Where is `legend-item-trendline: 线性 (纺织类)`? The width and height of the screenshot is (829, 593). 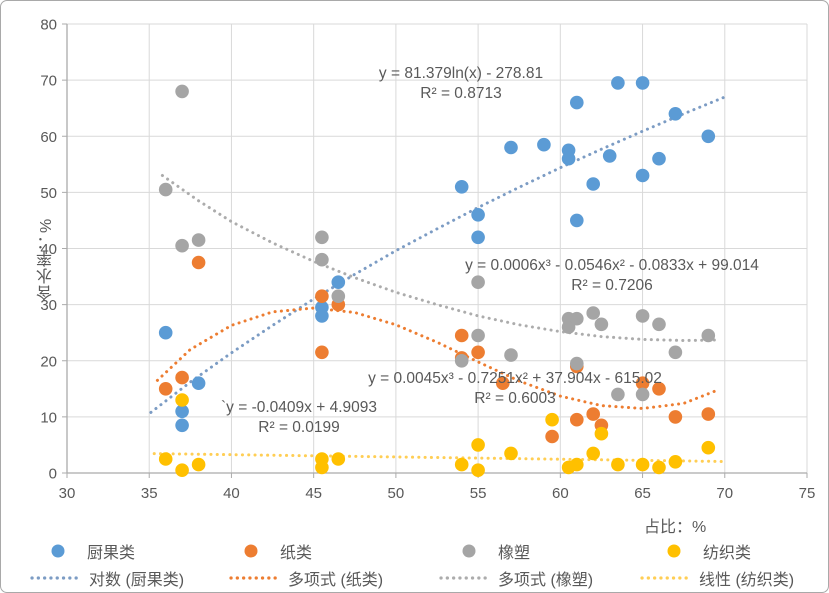 legend-item-trendline: 线性 (纺织类) is located at coordinates (716, 578).